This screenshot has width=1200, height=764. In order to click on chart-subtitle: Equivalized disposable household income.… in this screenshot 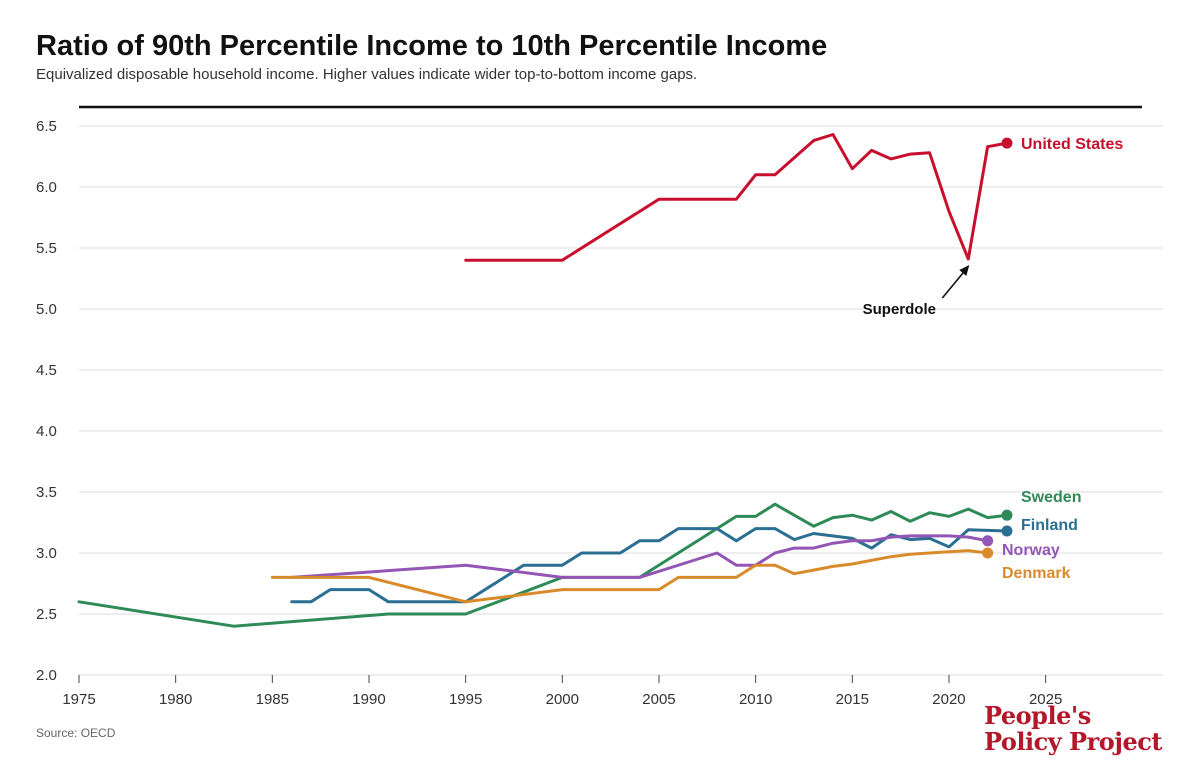, I will do `click(367, 74)`.